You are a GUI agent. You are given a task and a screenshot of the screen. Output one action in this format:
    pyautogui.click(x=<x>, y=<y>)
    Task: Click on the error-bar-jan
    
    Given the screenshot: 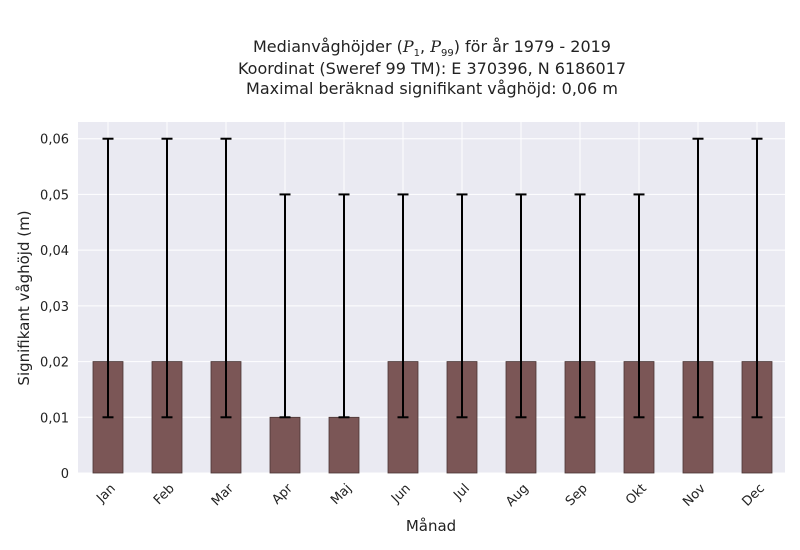 What is the action you would take?
    pyautogui.click(x=108, y=278)
    